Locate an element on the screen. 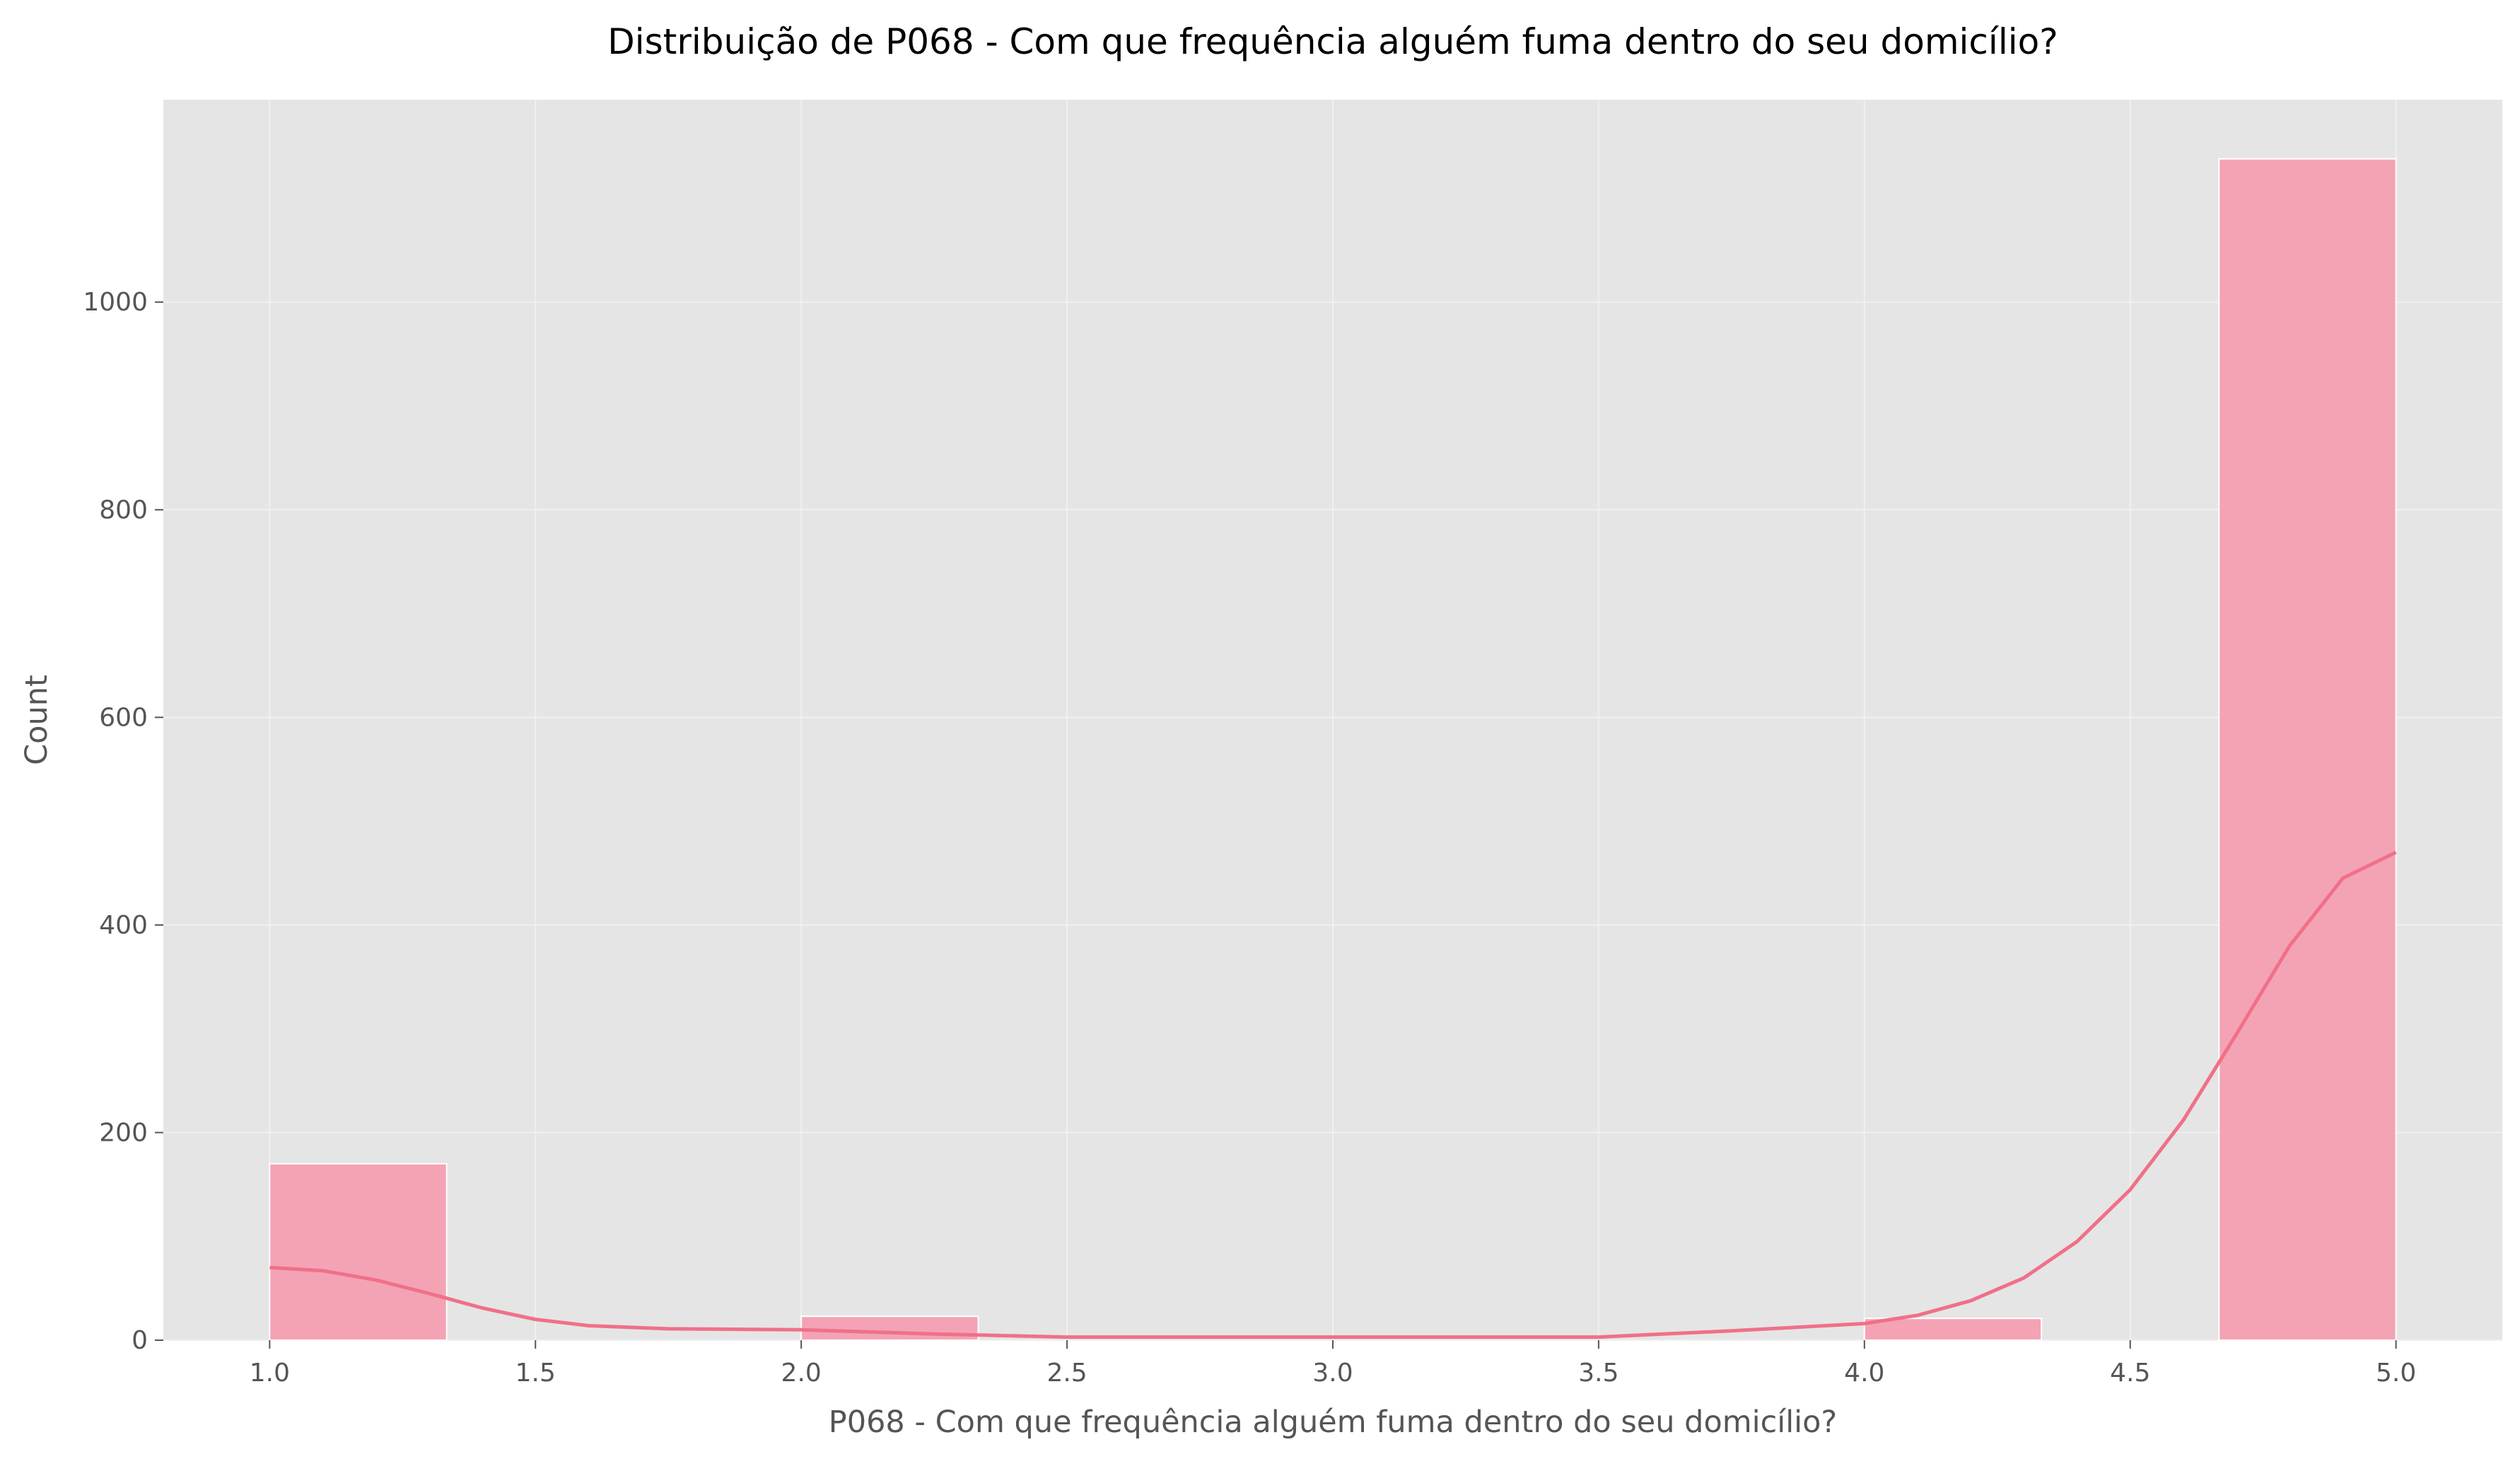 The width and height of the screenshot is (2520, 1459). y-axis-label: Count is located at coordinates (36, 720).